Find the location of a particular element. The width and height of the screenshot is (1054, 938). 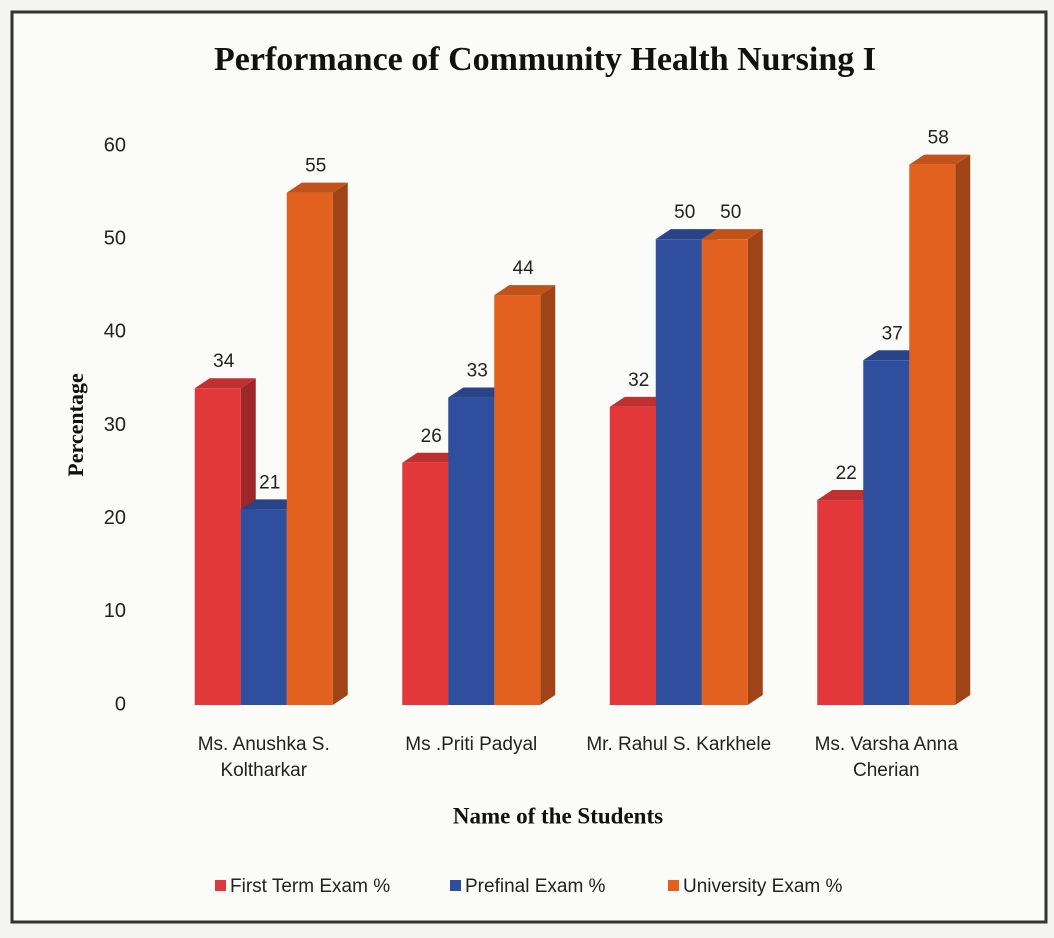

y-tick-label: 10 is located at coordinates (115, 611).